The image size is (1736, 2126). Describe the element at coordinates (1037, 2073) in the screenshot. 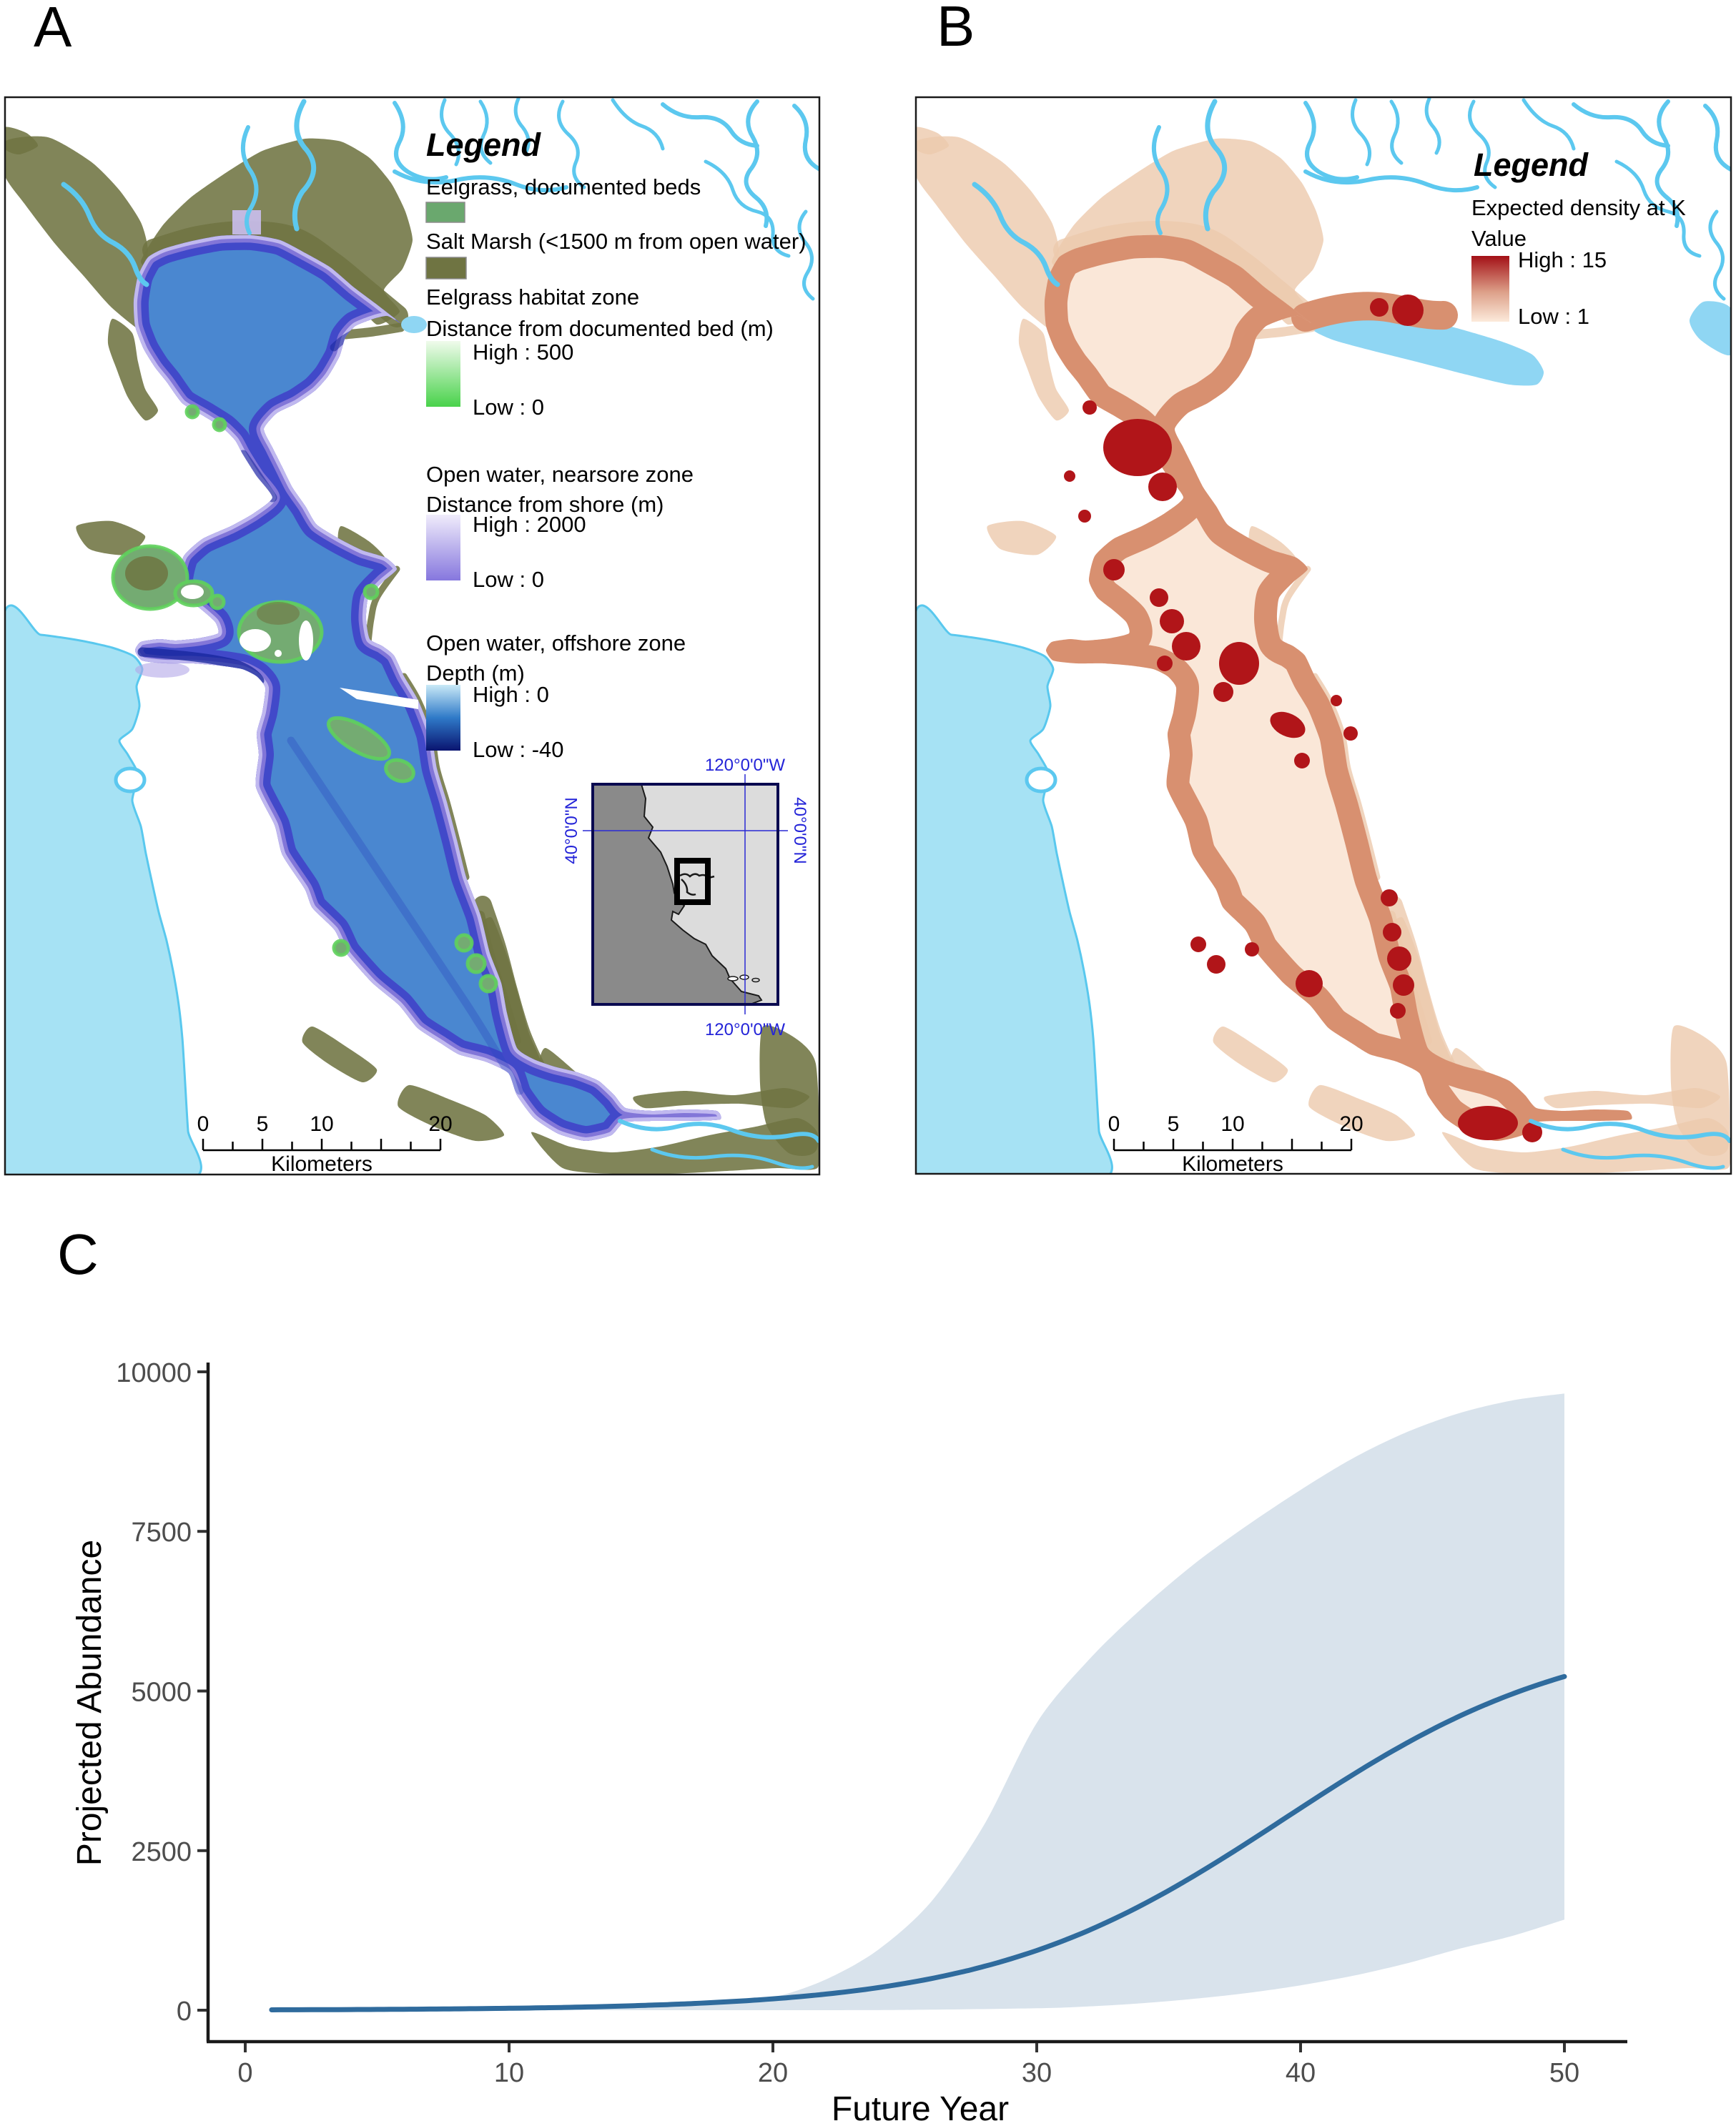

I see `svg-text: 30` at that location.